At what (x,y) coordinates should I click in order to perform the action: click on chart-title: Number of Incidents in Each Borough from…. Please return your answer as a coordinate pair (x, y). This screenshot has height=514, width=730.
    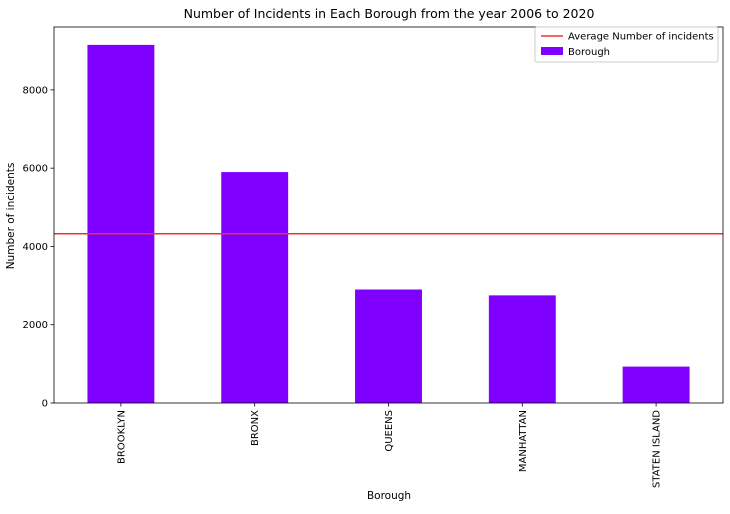
    Looking at the image, I should click on (389, 13).